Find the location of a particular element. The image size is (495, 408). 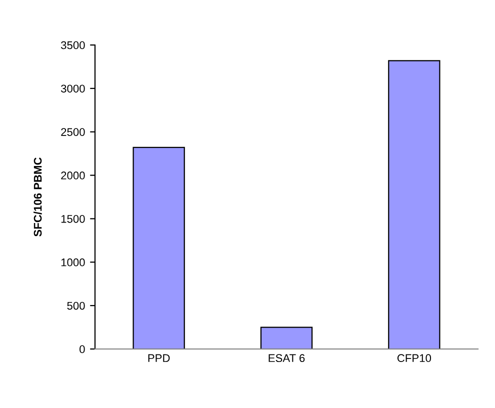

y-tick-label: 3500 is located at coordinates (72, 45).